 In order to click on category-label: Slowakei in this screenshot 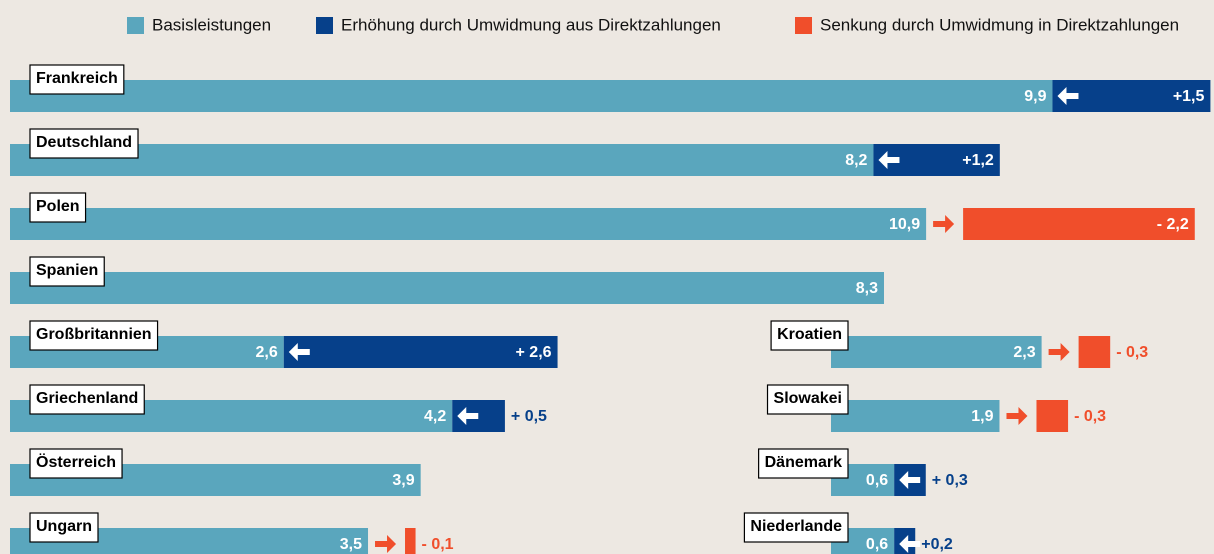, I will do `click(808, 398)`.